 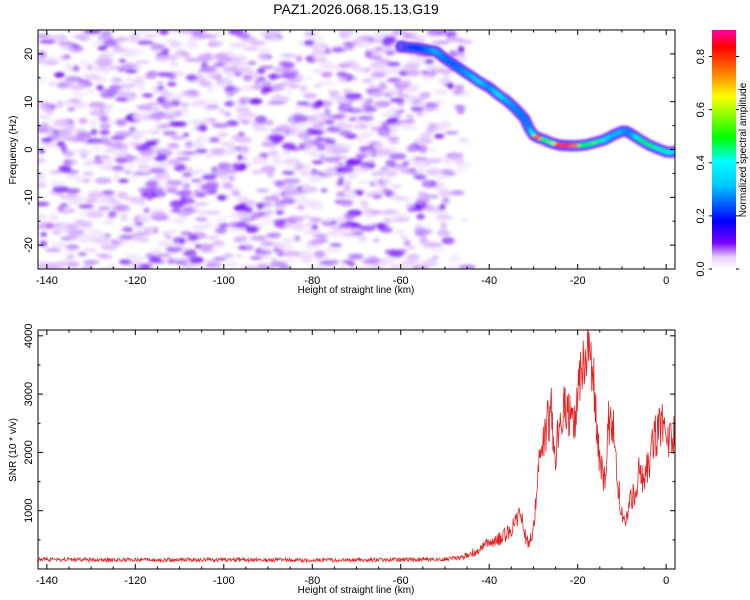 I want to click on spectrogram-xlabel: Height of straight line (km), so click(x=356, y=290).